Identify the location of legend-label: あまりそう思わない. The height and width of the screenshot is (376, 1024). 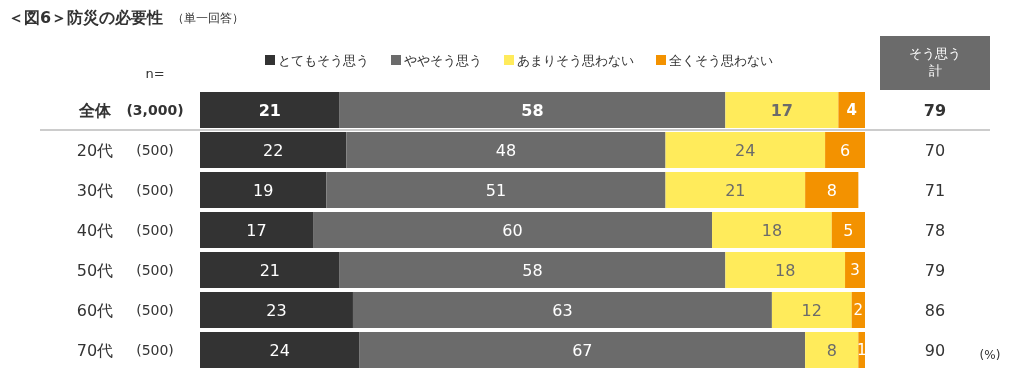
(575, 60).